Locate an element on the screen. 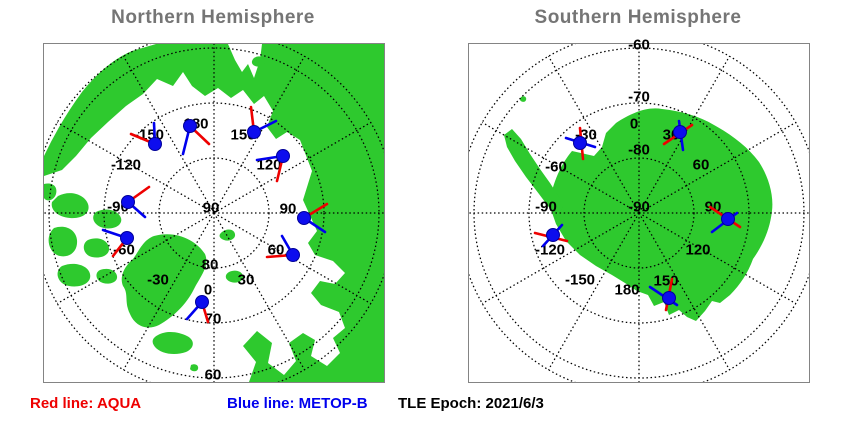 This screenshot has width=850, height=425. latitude-label: -70 is located at coordinates (639, 97).